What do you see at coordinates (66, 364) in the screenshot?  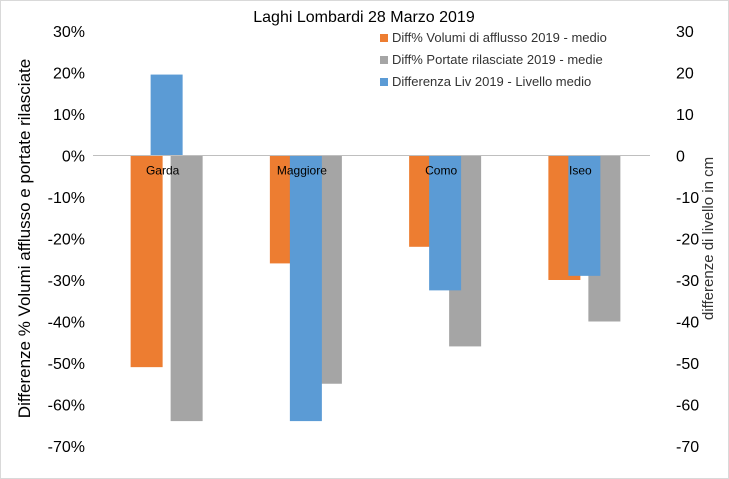 I see `y-left-tick-label: -50%` at bounding box center [66, 364].